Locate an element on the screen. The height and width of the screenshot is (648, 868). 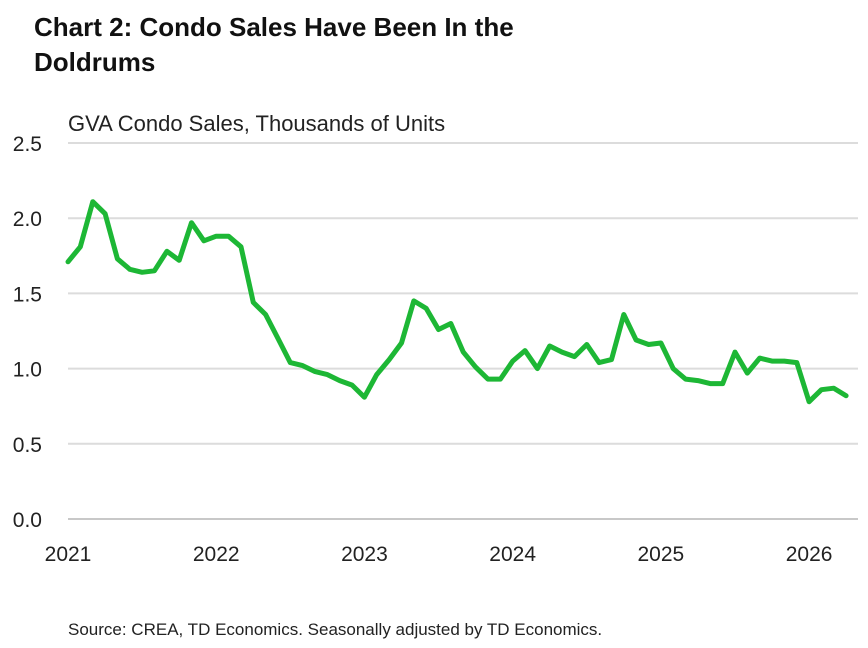
x-tick-label: 2024 is located at coordinates (512, 554).